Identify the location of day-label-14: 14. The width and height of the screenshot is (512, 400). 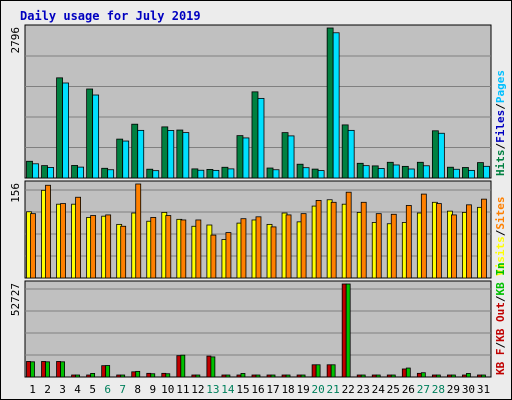
(228, 389).